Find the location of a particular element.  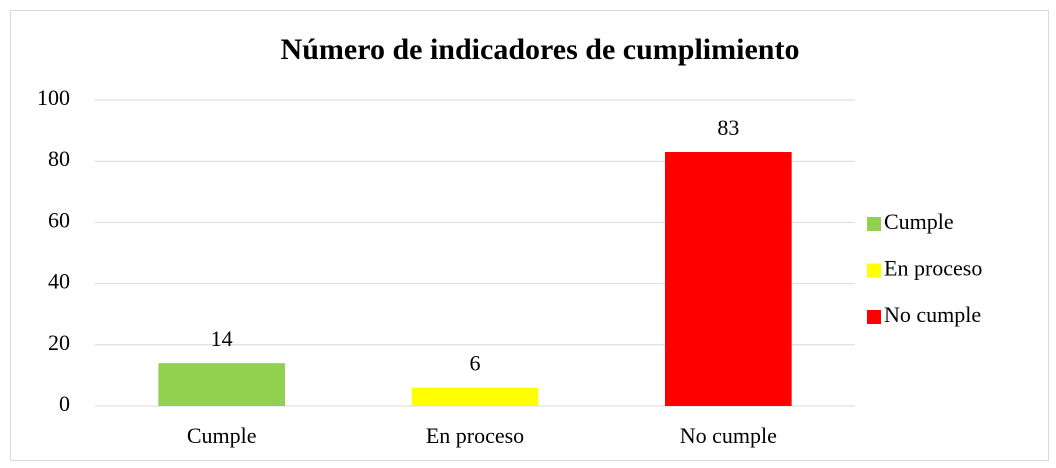

x-tick-label: En proceso is located at coordinates (475, 435).